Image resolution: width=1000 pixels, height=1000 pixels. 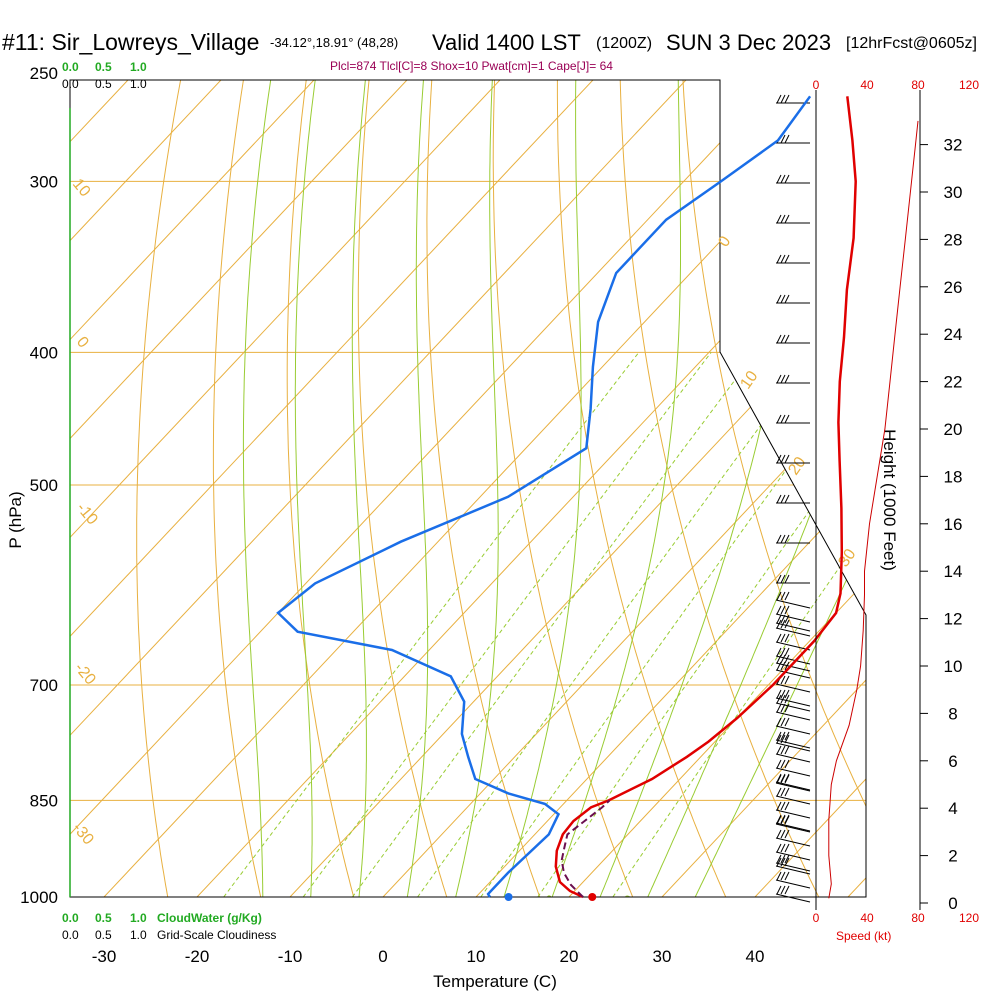 What do you see at coordinates (969, 918) in the screenshot?
I see `speed-bottom-120: 120` at bounding box center [969, 918].